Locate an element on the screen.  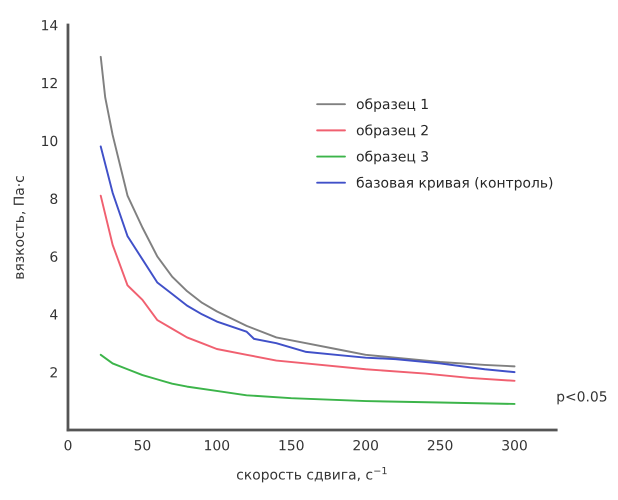
x-axis-title: скорость сдвига, с$^{−1}$ is located at coordinates (311, 474).